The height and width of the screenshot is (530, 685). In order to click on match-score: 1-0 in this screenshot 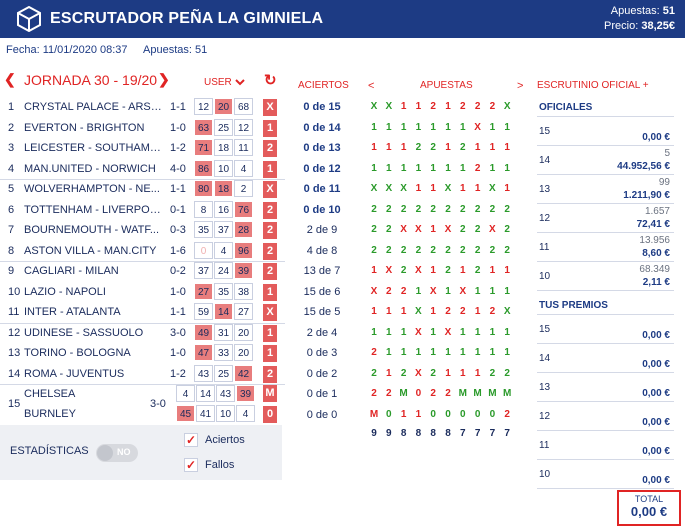, I will do `click(178, 353)`.